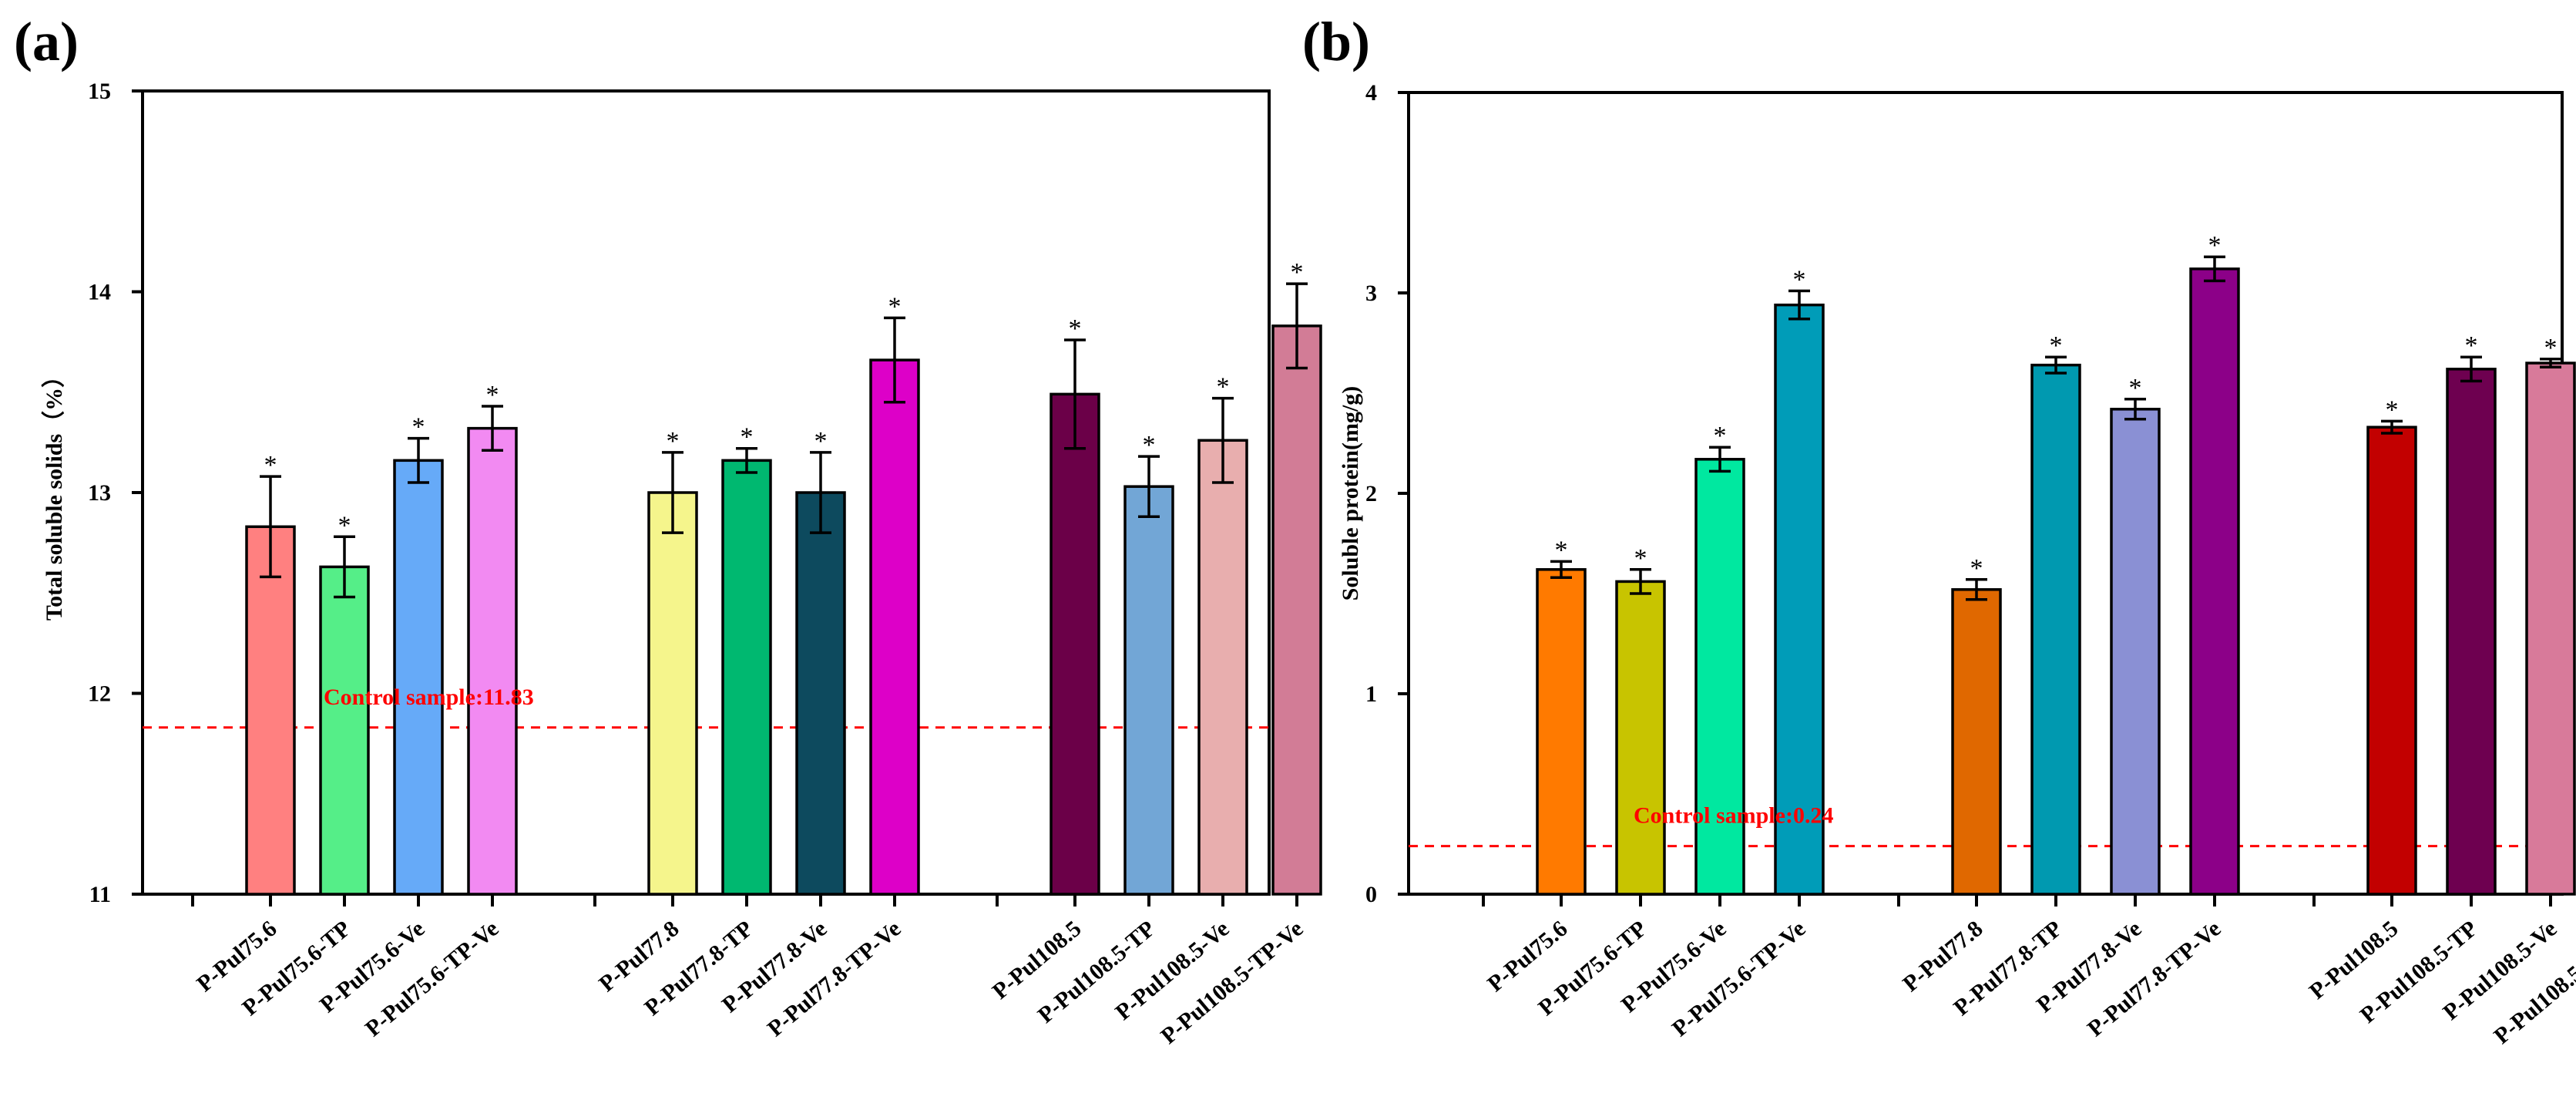 The height and width of the screenshot is (1110, 2576). What do you see at coordinates (99, 293) in the screenshot?
I see `y-tick-label: 14` at bounding box center [99, 293].